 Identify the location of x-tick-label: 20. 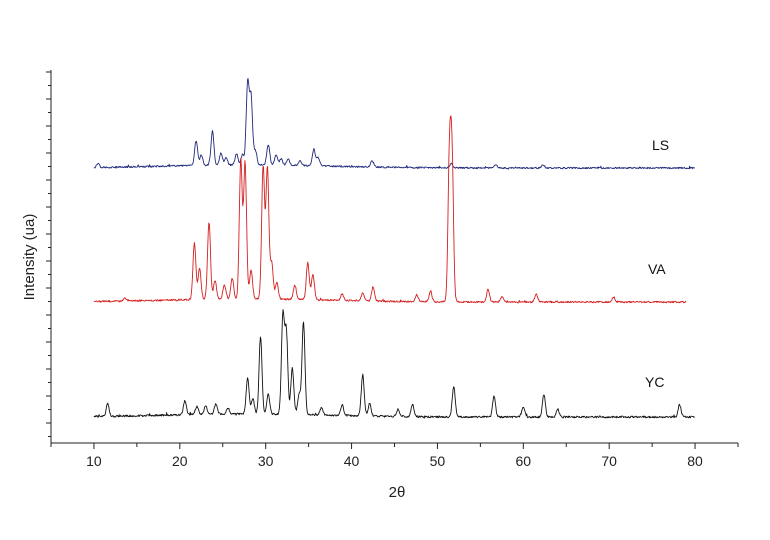
(180, 461).